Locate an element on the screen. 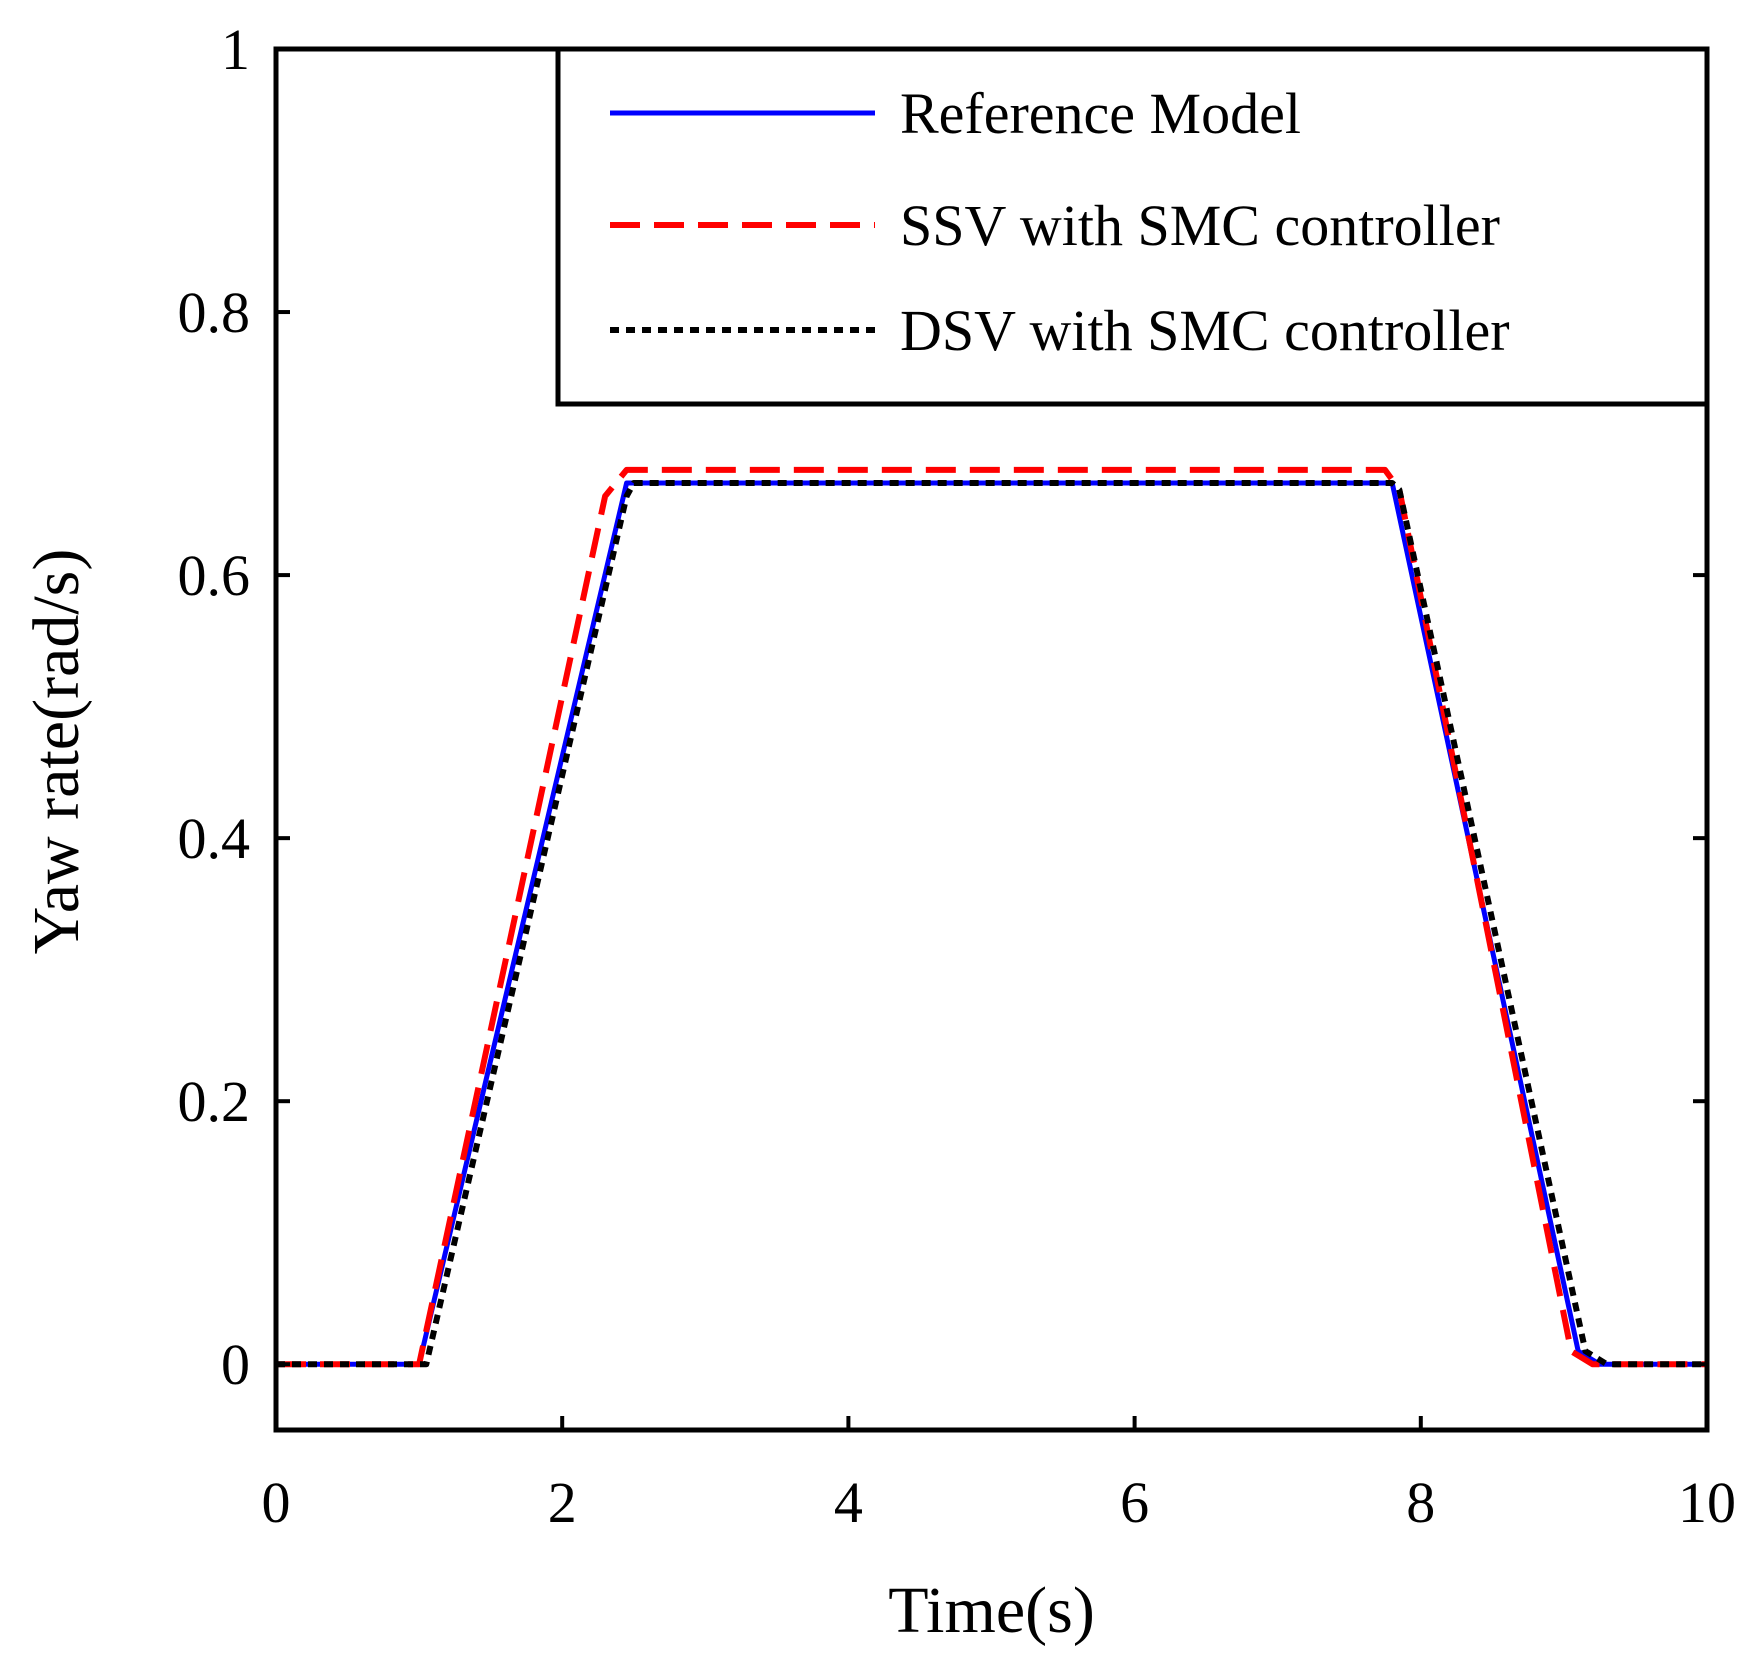 The width and height of the screenshot is (1752, 1679). legend-label-0: Reference Model is located at coordinates (1100, 113).